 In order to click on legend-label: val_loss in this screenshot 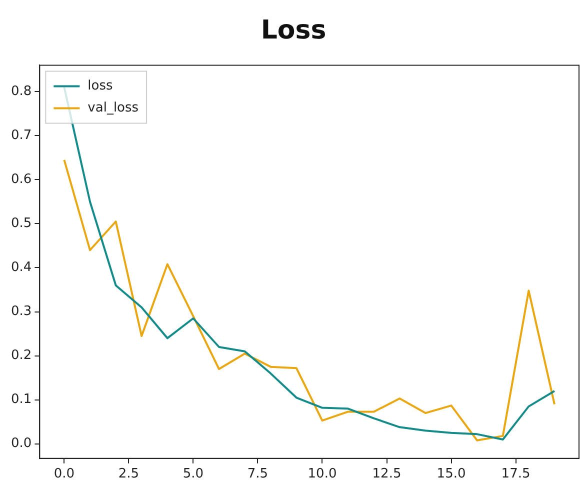, I will do `click(113, 108)`.